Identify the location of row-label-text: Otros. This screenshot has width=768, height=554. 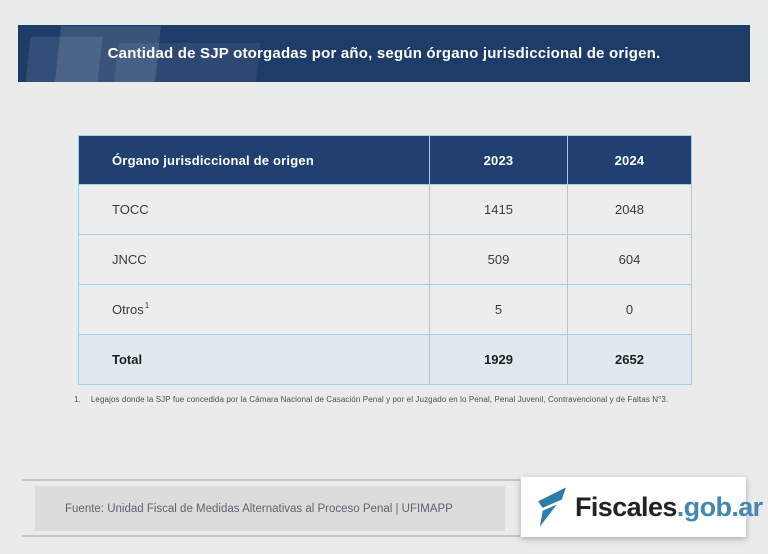
(128, 309).